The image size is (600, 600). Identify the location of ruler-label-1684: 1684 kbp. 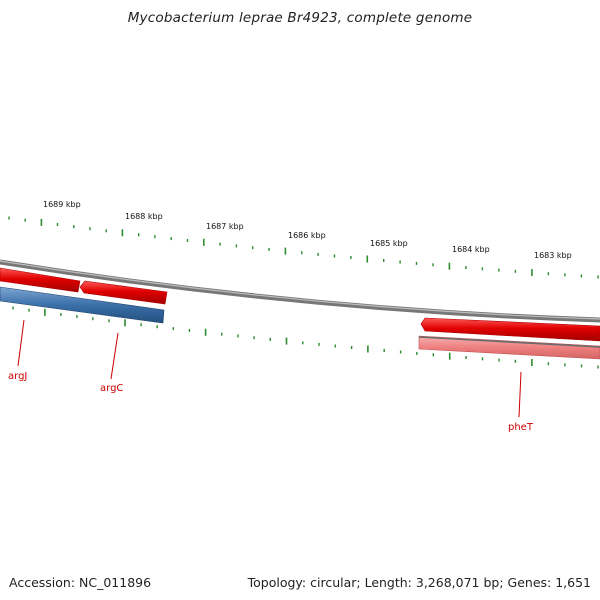
(471, 249).